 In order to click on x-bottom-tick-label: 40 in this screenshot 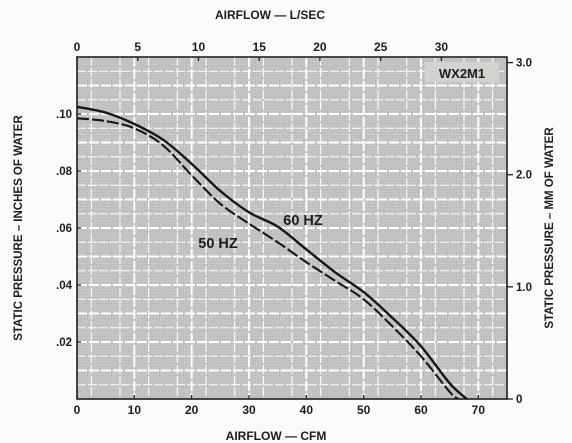, I will do `click(307, 410)`.